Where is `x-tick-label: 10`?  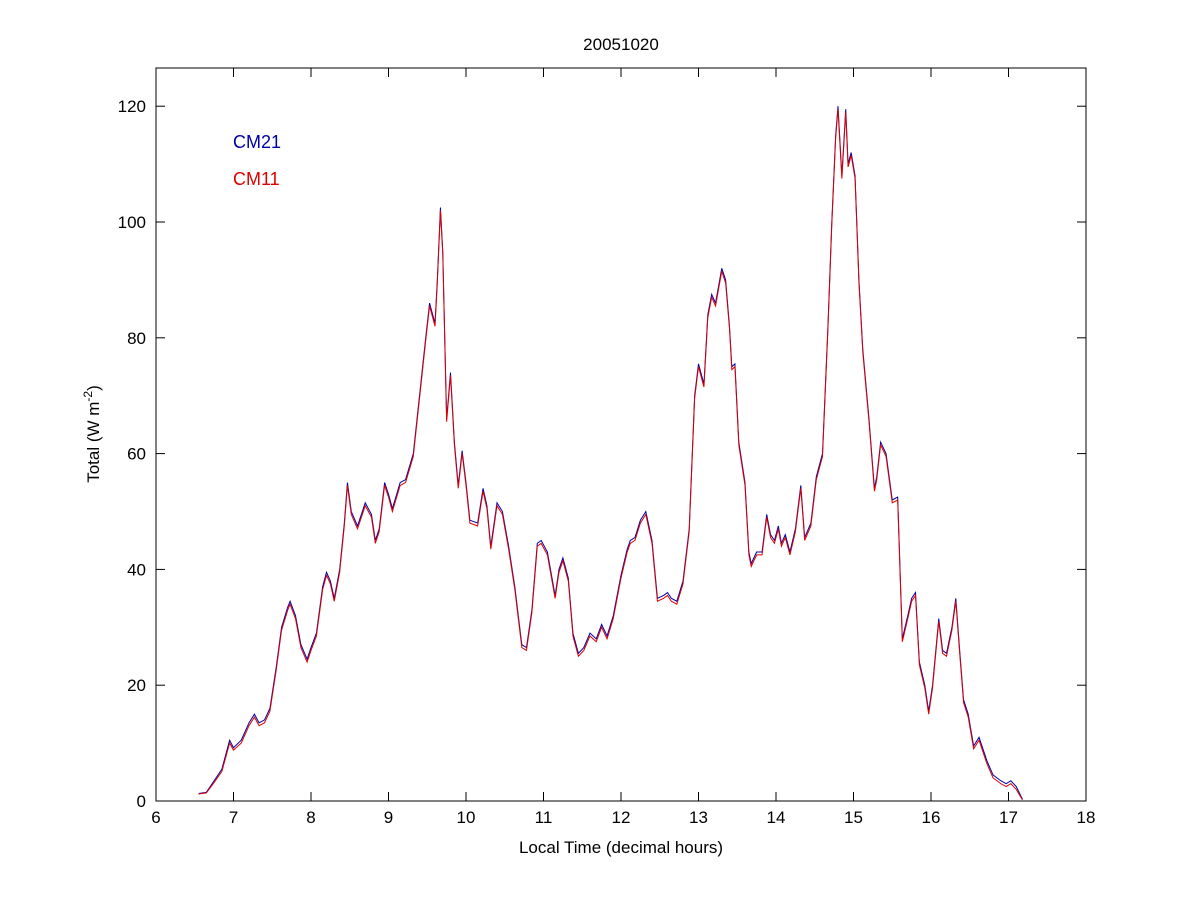
x-tick-label: 10 is located at coordinates (466, 817).